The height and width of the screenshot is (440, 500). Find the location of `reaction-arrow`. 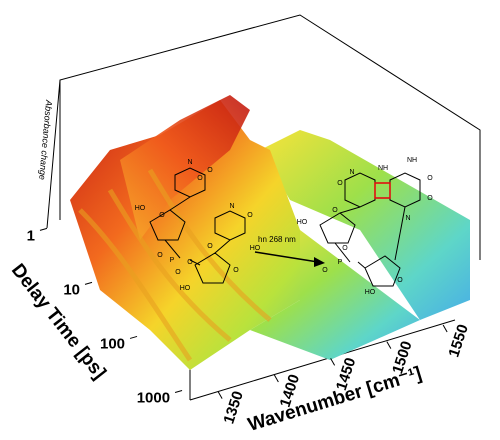

reaction-arrow is located at coordinates (289, 259).